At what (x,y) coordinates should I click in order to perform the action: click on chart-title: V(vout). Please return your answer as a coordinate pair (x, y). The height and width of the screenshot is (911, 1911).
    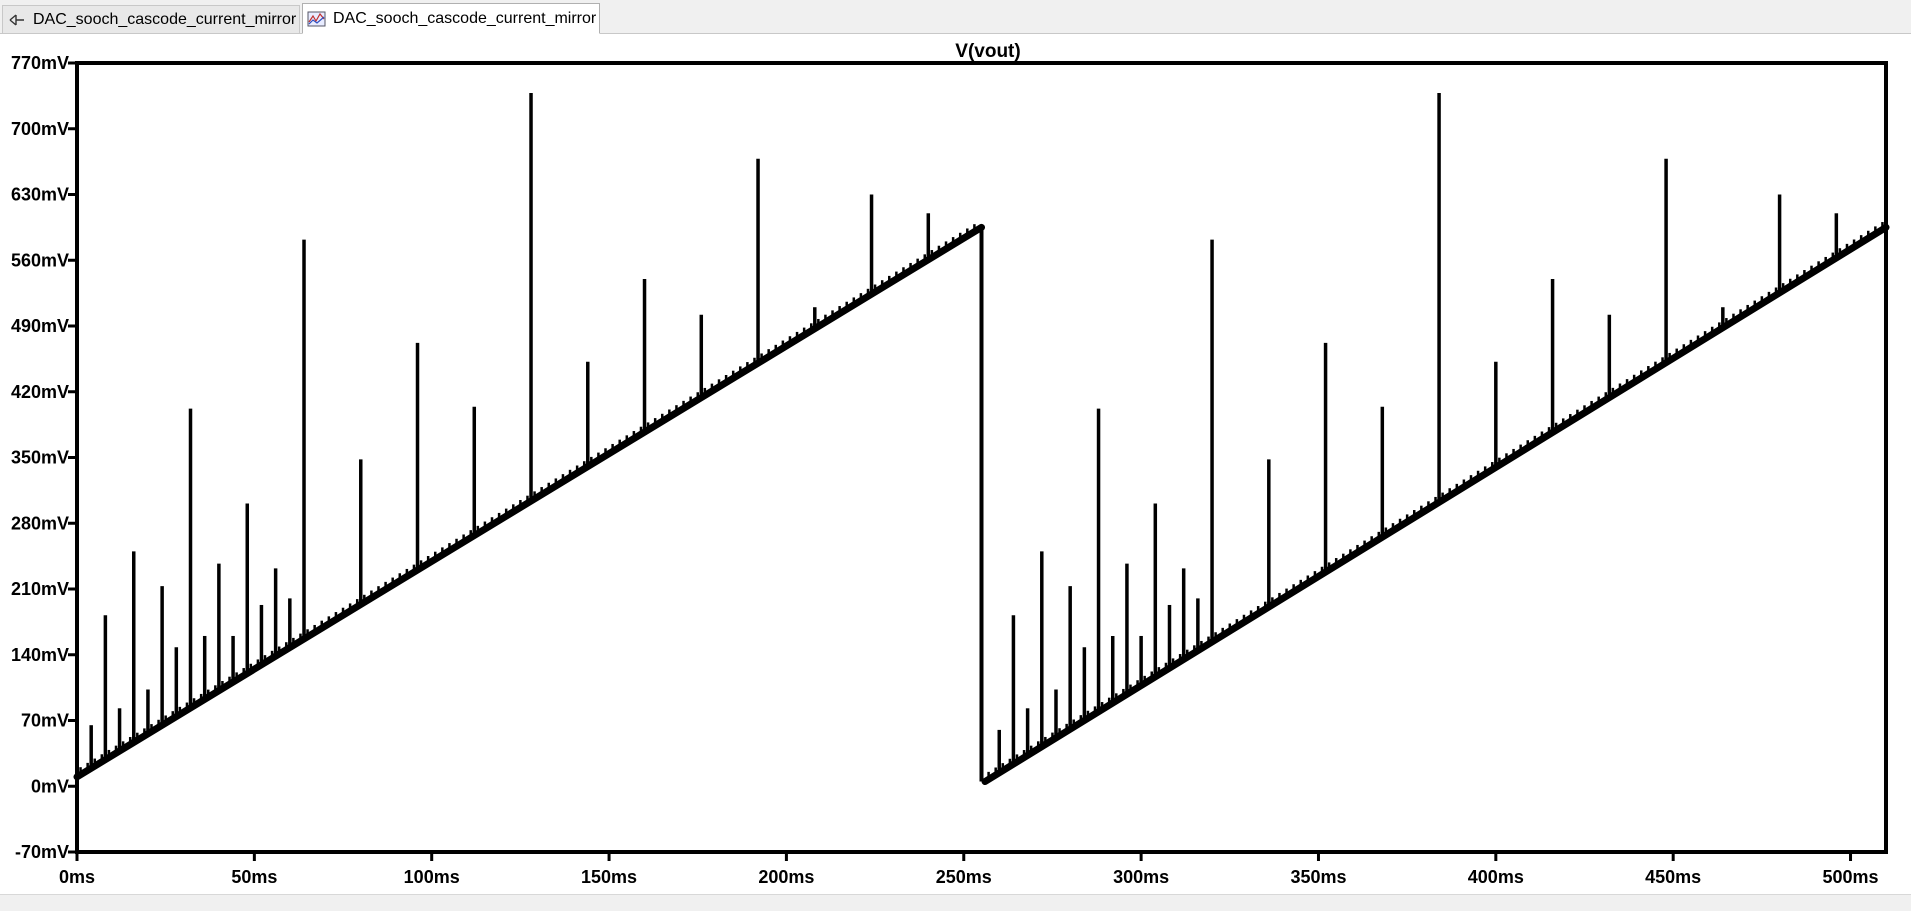
    Looking at the image, I should click on (987, 51).